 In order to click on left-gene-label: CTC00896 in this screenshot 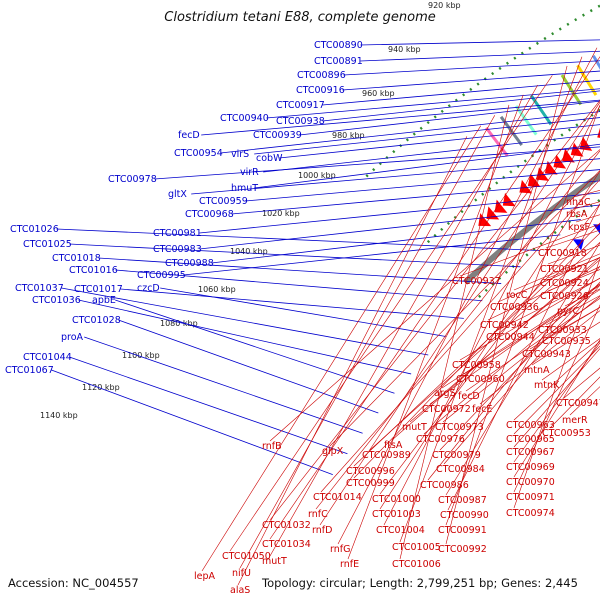, I will do `click(321, 75)`.